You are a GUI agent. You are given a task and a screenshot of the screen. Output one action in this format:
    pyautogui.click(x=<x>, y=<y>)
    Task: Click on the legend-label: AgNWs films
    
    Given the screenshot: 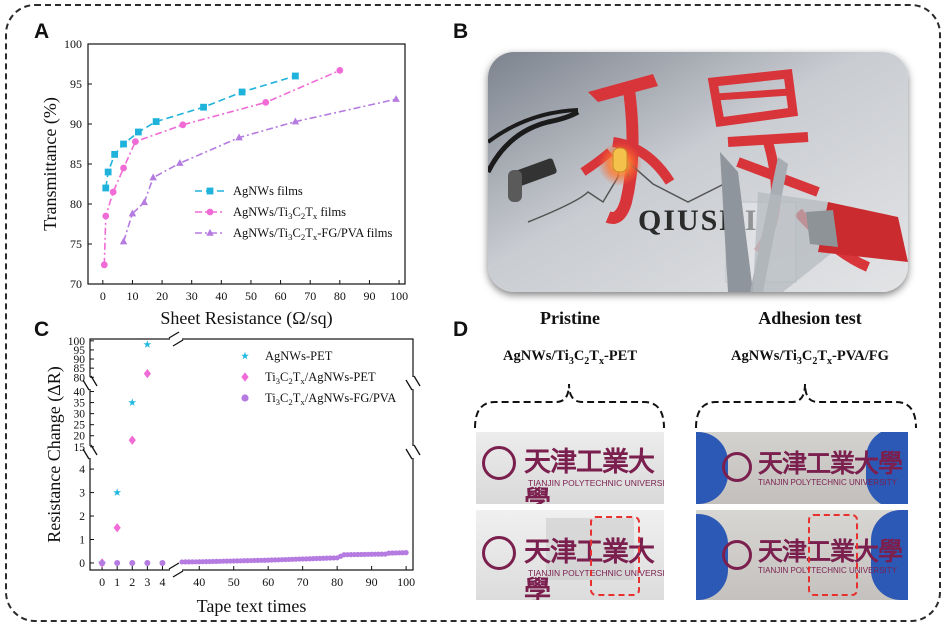 What is the action you would take?
    pyautogui.click(x=268, y=191)
    